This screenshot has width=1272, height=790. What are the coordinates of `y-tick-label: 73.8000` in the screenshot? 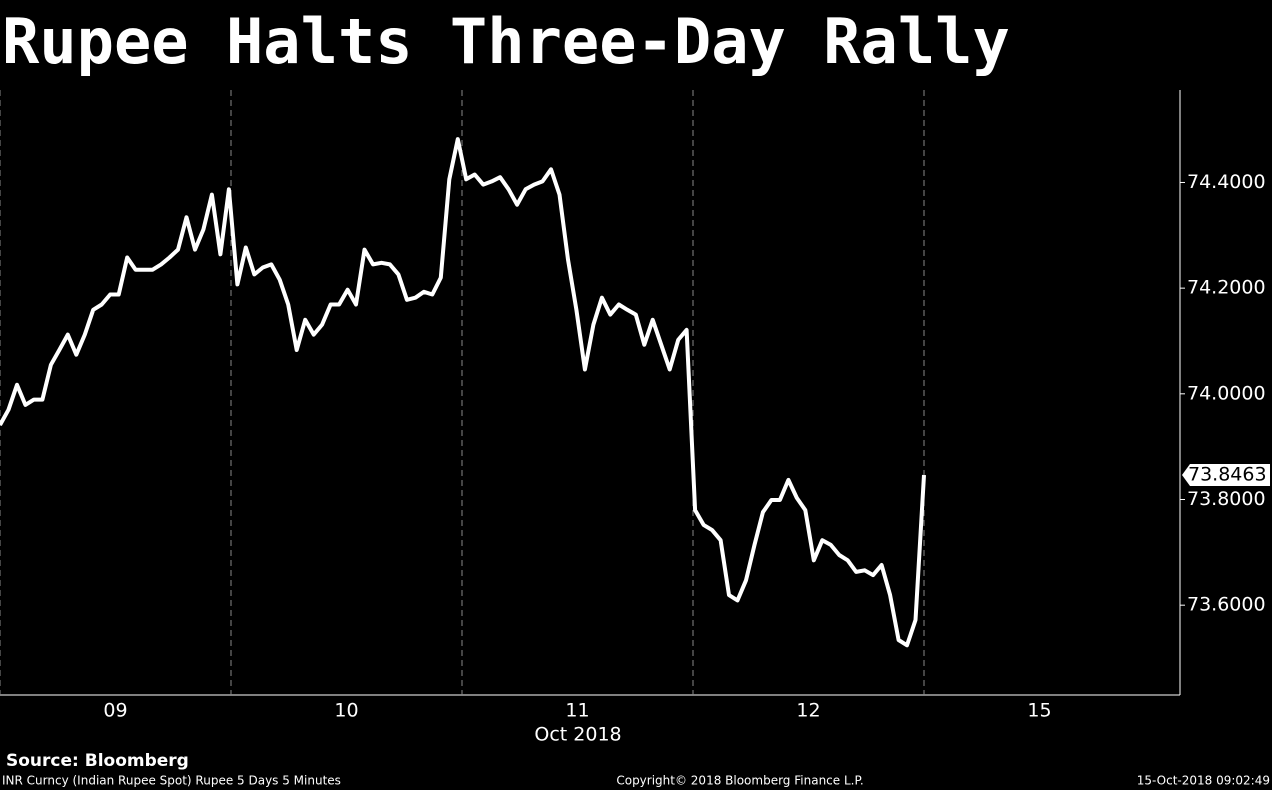 It's located at (1226, 499).